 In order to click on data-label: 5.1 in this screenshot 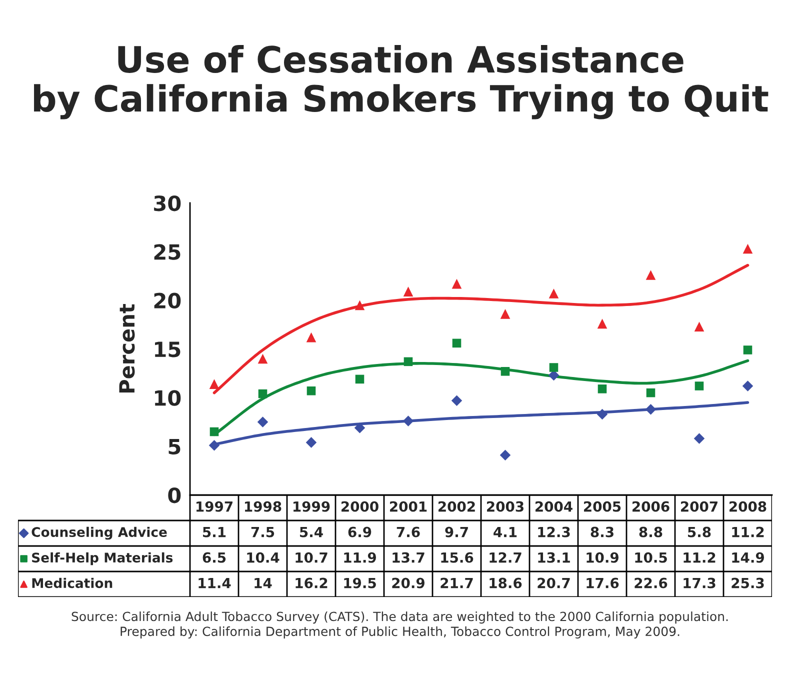, I will do `click(214, 532)`.